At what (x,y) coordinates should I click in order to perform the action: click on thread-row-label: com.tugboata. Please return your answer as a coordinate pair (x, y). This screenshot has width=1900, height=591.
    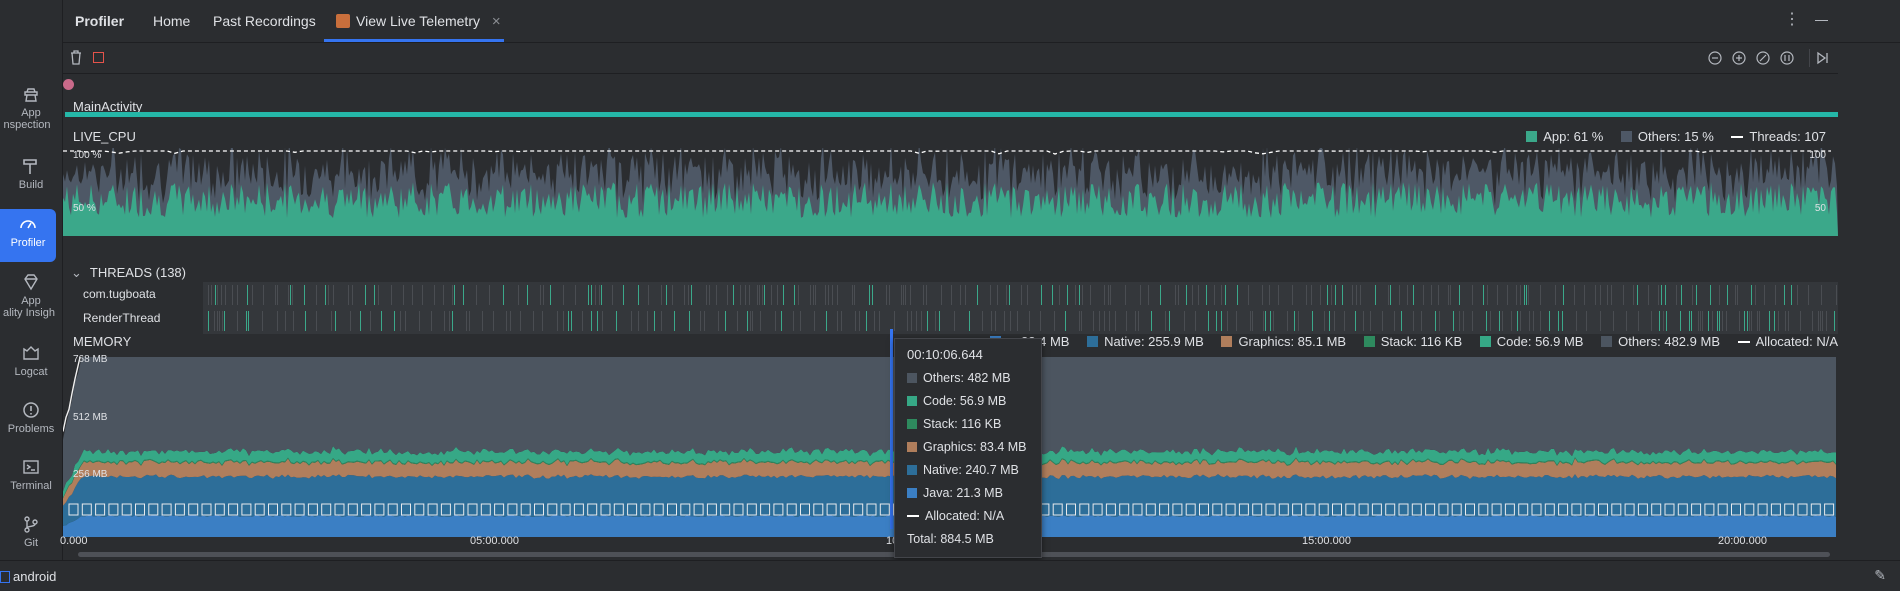
    Looking at the image, I should click on (119, 294).